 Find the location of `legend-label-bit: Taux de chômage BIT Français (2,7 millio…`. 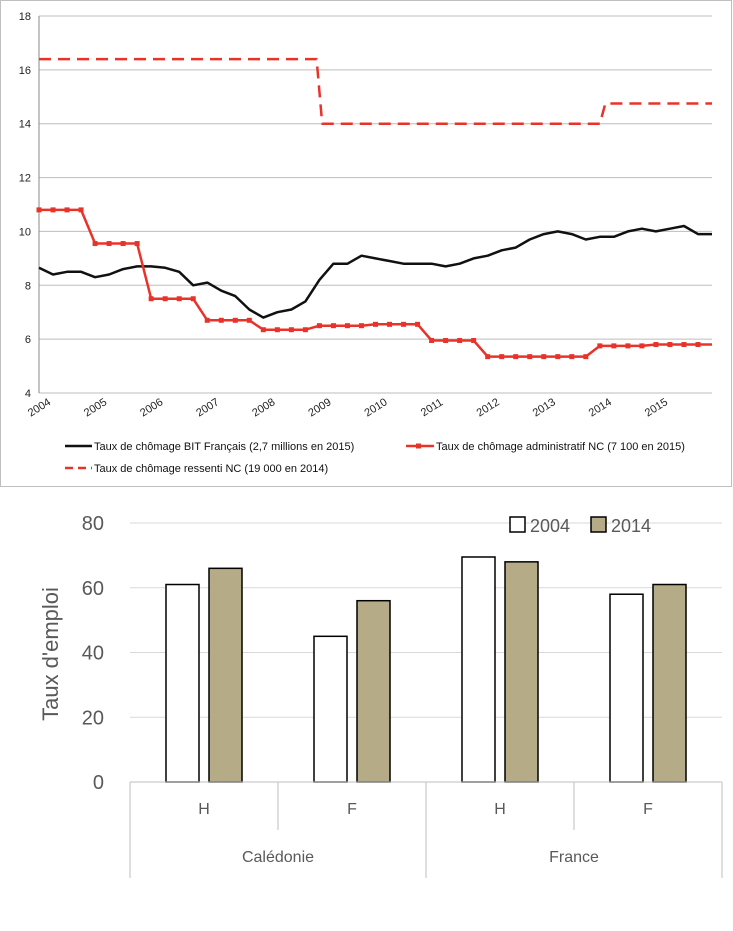

legend-label-bit: Taux de chômage BIT Français (2,7 millio… is located at coordinates (224, 447).